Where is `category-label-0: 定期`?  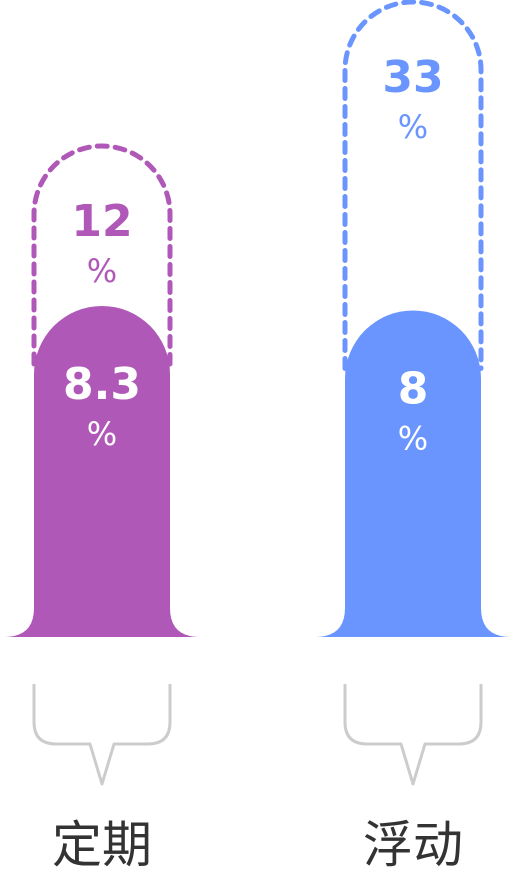
category-label-0: 定期 is located at coordinates (102, 843).